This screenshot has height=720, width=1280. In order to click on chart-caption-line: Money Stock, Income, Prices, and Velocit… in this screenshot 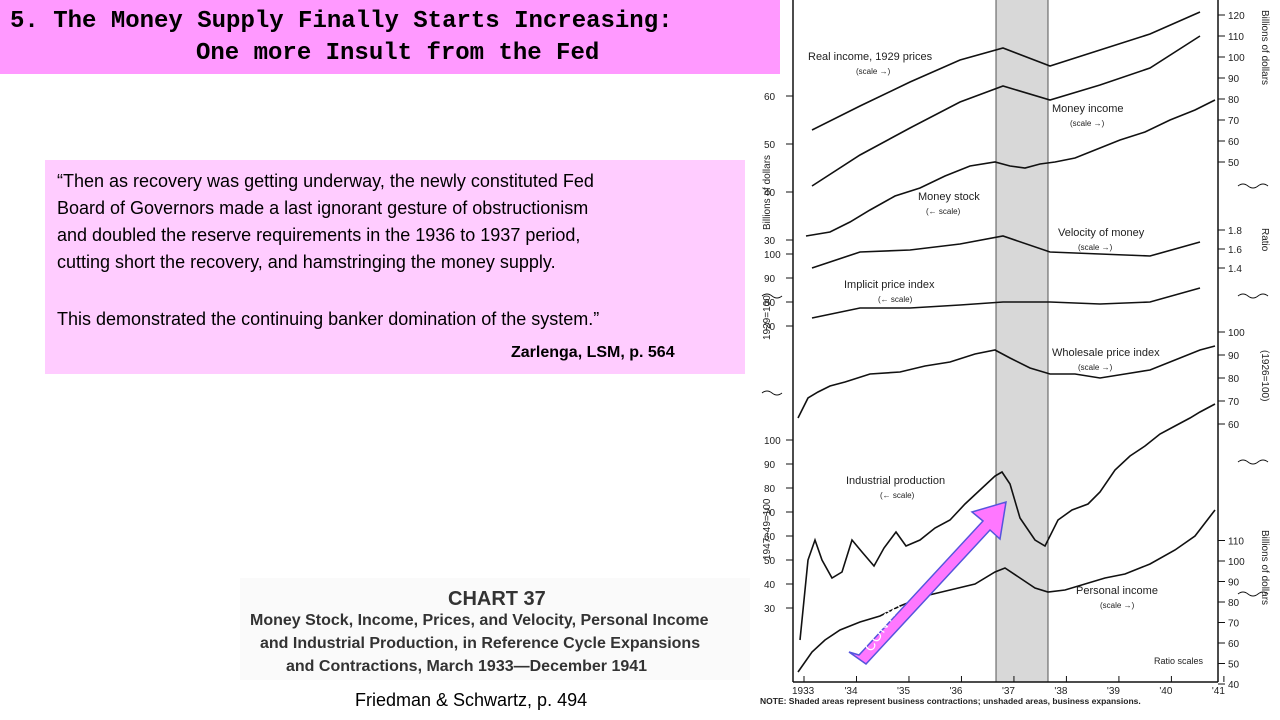, I will do `click(479, 620)`.